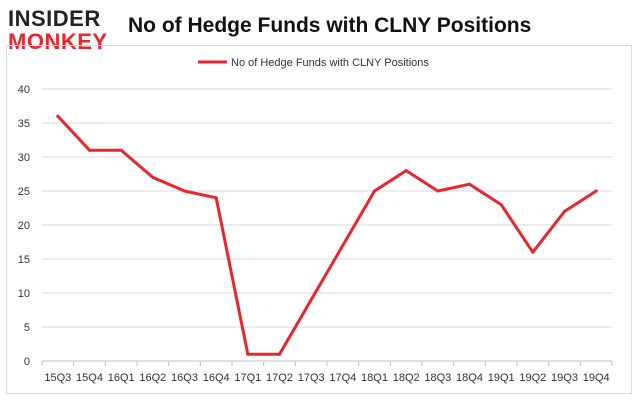 The height and width of the screenshot is (405, 636). What do you see at coordinates (532, 378) in the screenshot?
I see `x-tick-label: 19Q2` at bounding box center [532, 378].